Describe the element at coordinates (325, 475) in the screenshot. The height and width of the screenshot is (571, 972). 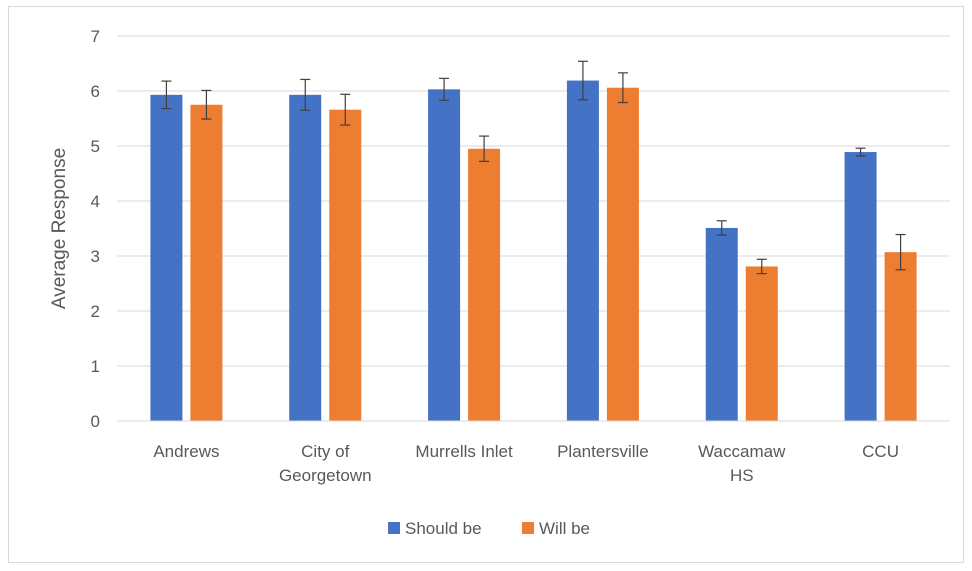
I see `x-category-label: Georgetown` at that location.